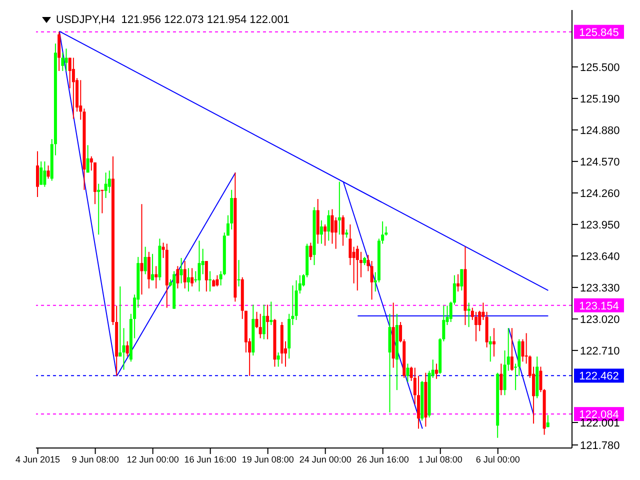 This screenshot has height=480, width=640. I want to click on y-tick-label: 123.640, so click(600, 256).